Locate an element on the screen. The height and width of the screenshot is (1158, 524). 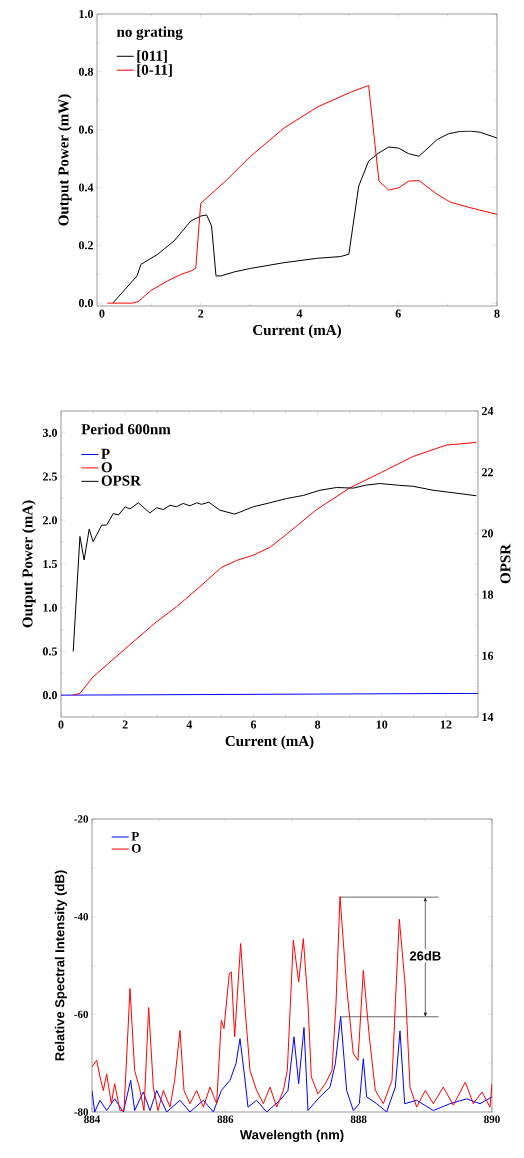
x-axis-title: Wavelength (nm) is located at coordinates (291, 1135).